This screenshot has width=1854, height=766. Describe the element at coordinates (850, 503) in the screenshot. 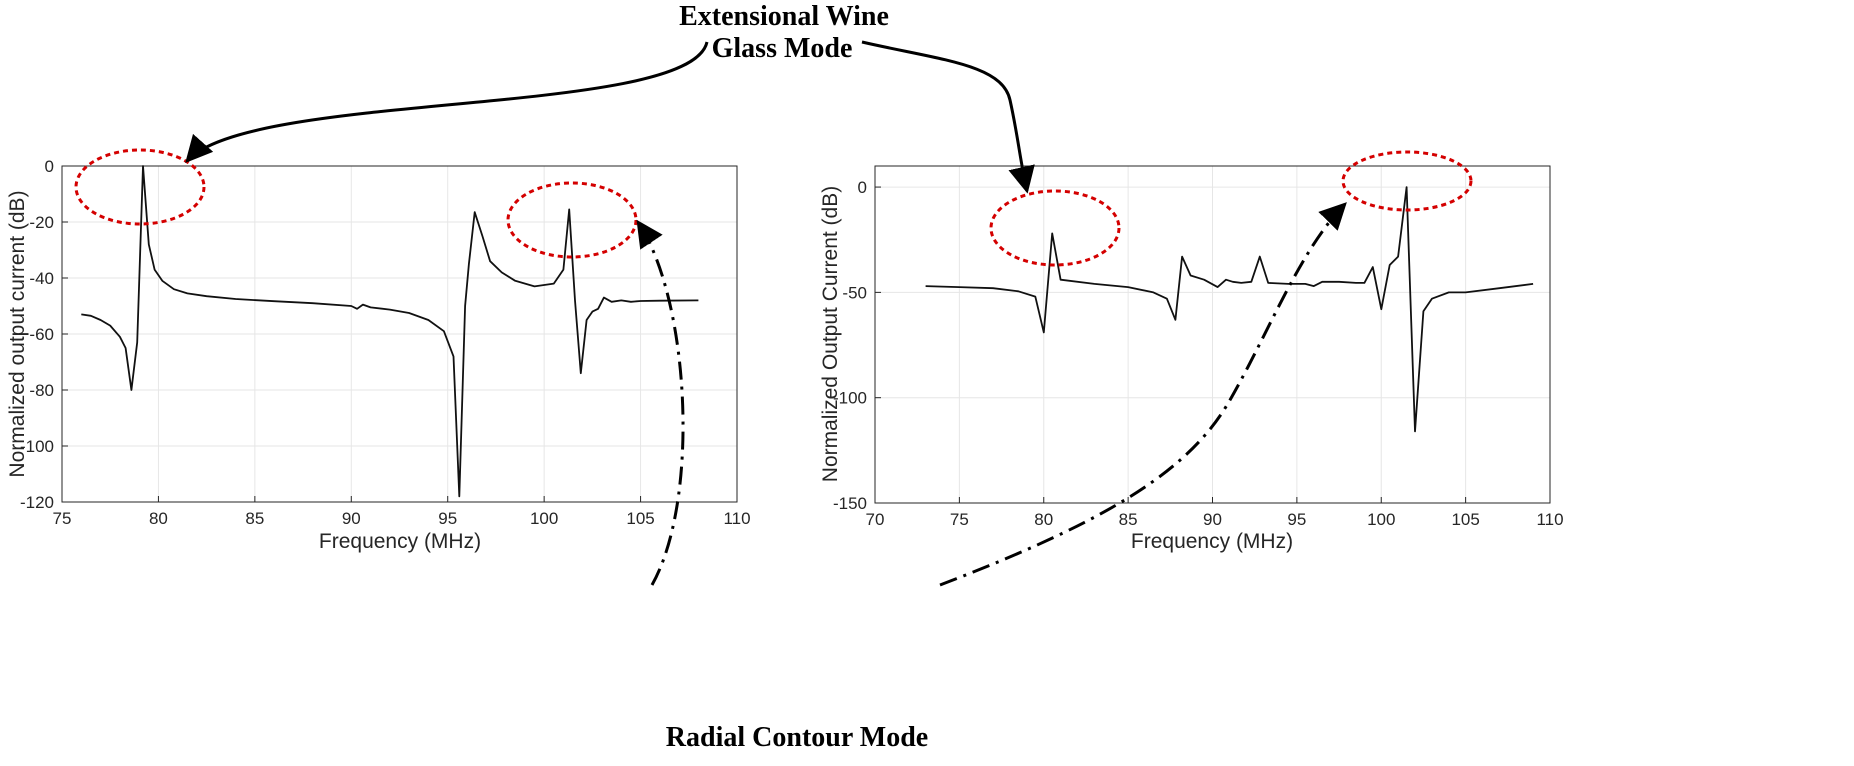

I see `right-chart-y-tick-label: -150` at that location.